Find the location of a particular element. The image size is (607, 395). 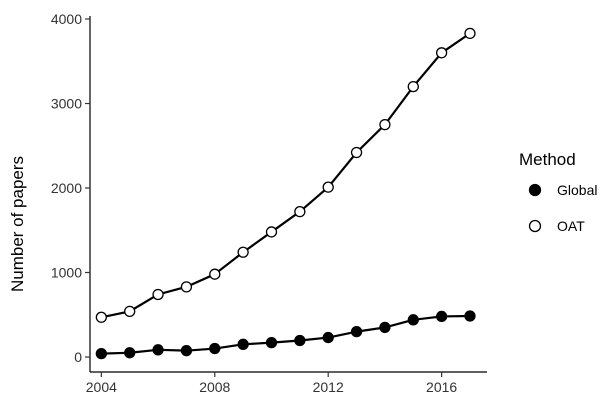

legend-key-global is located at coordinates (535, 190).